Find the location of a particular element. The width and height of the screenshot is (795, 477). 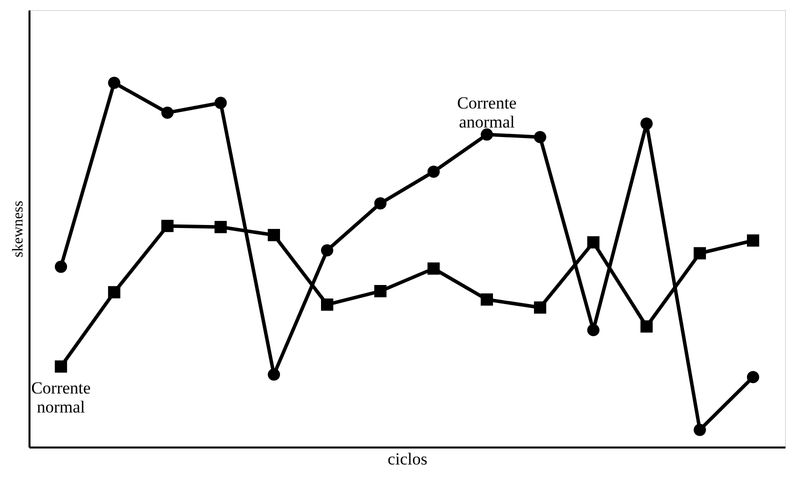

y-axis-title: skewness is located at coordinates (18, 229).